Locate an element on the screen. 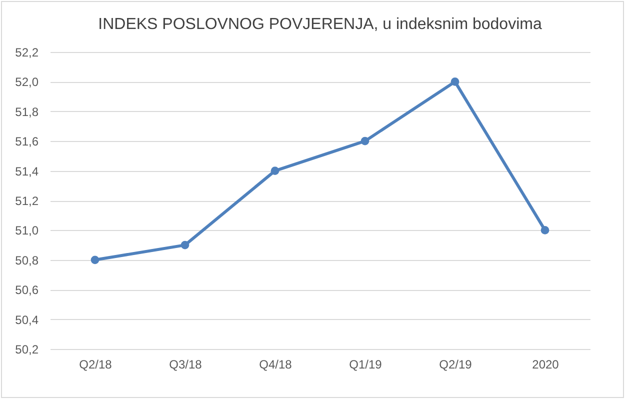  y-tick-label: 51,4 is located at coordinates (27, 171).